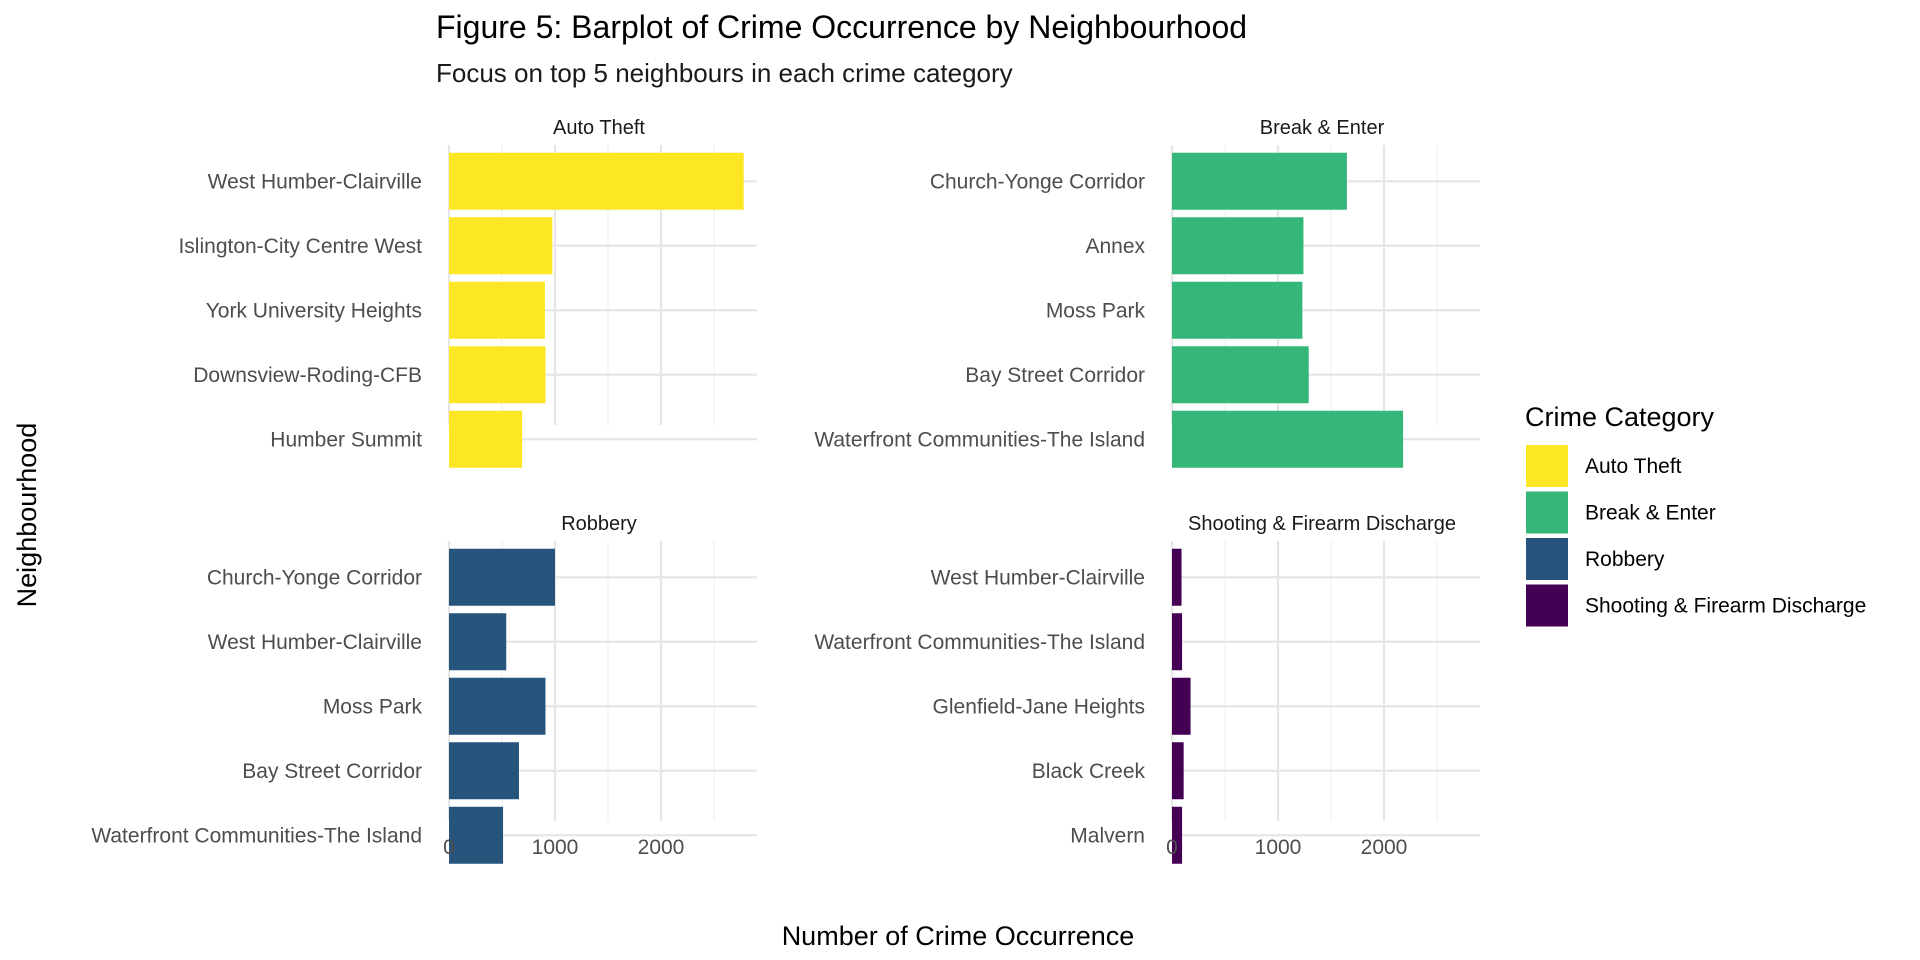 This screenshot has height=960, width=1920. I want to click on facet-label: Break & Enter, so click(1322, 128).